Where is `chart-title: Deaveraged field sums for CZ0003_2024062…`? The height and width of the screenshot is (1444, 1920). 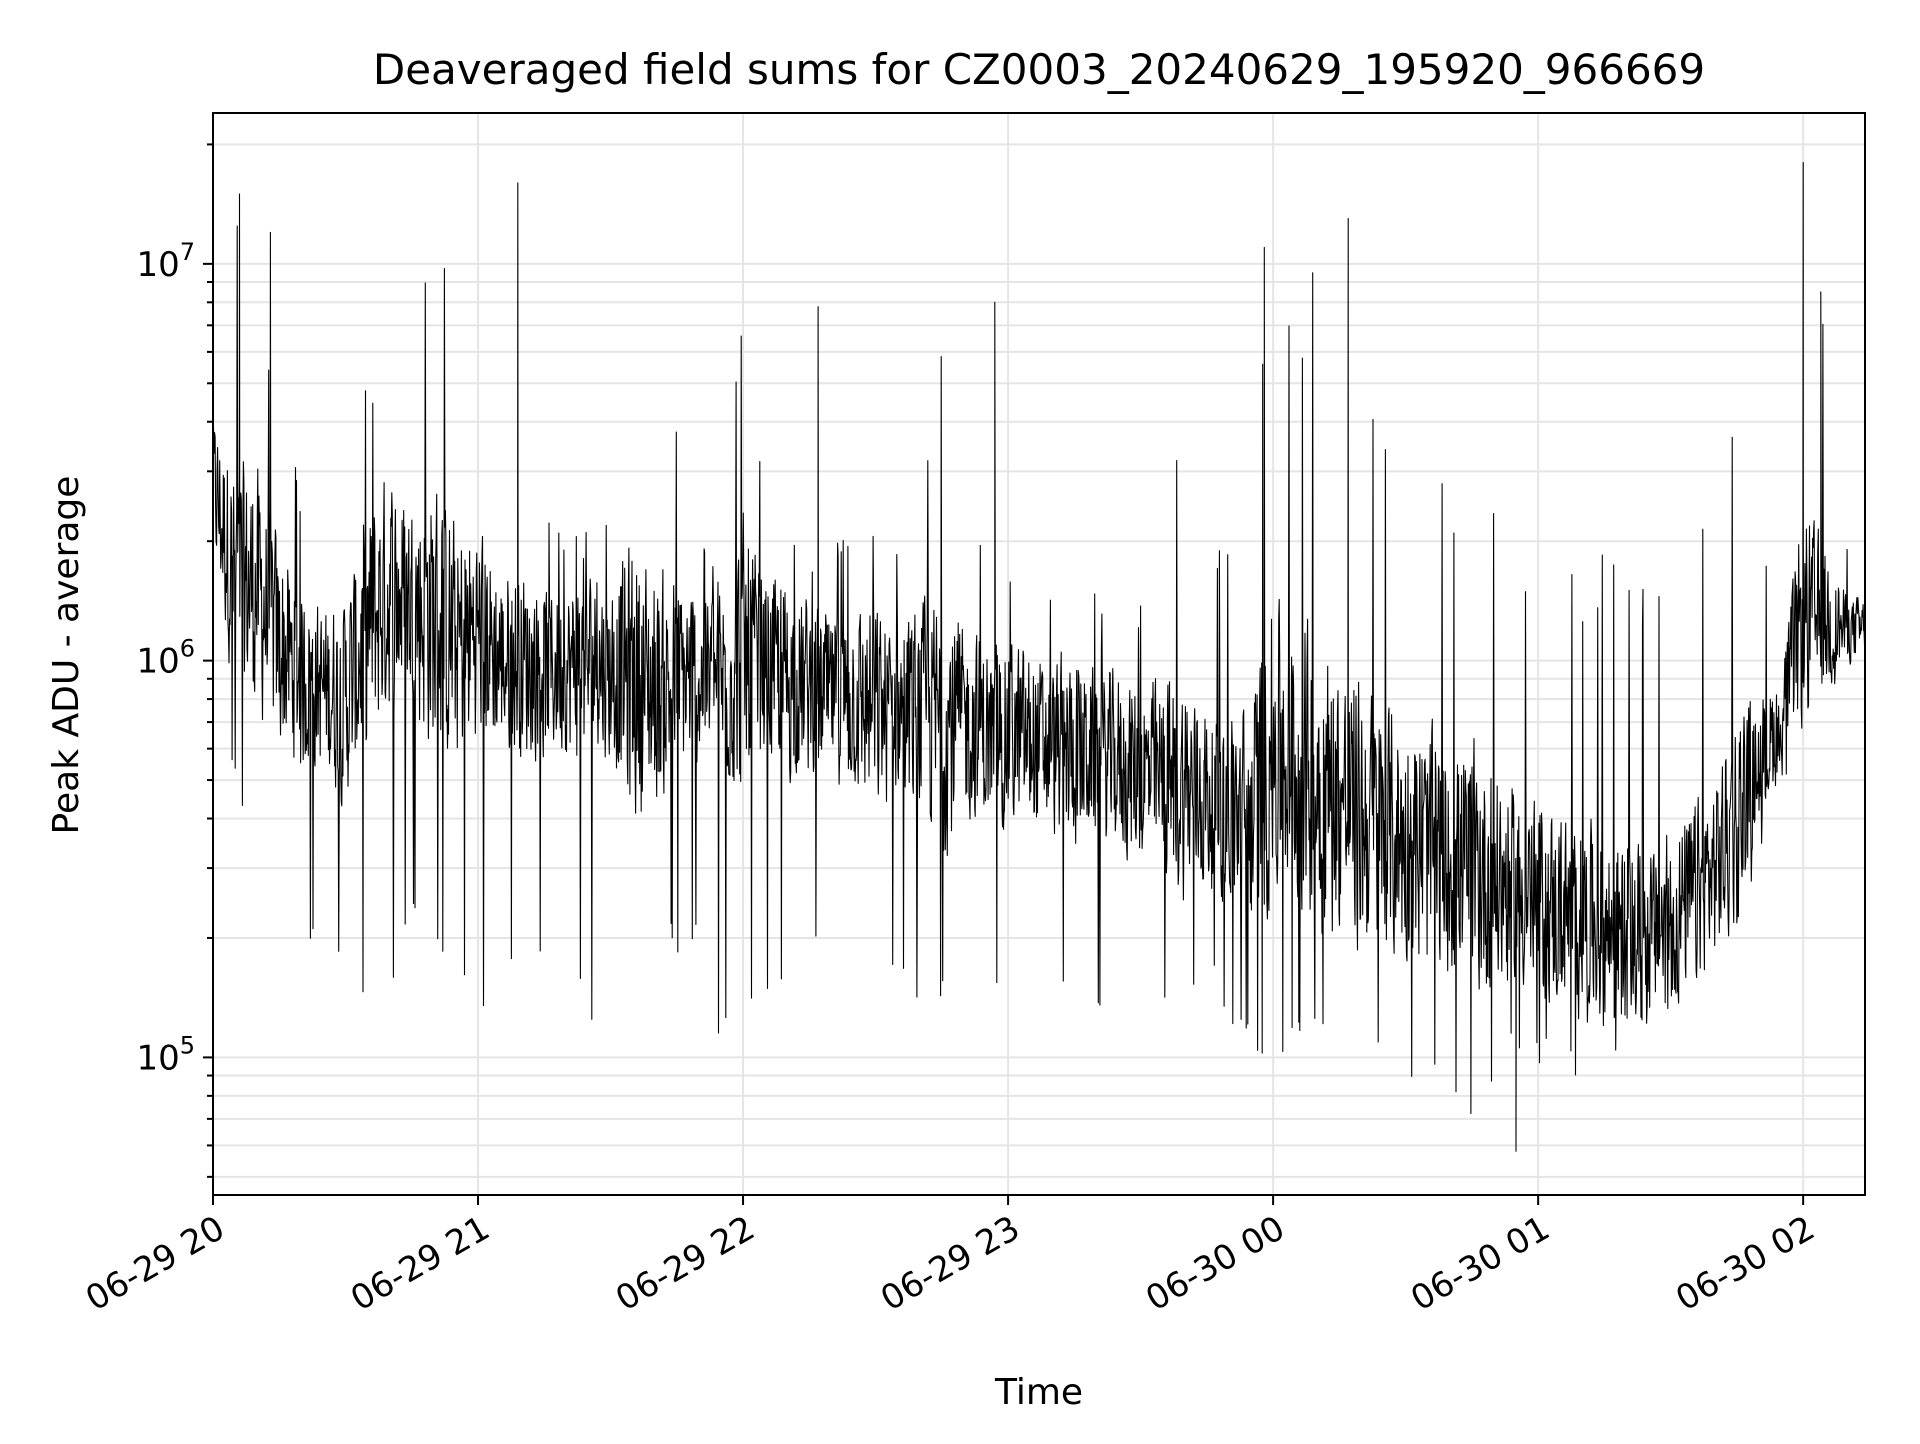
chart-title: Deaveraged field sums for CZ0003_2024062… is located at coordinates (1039, 69).